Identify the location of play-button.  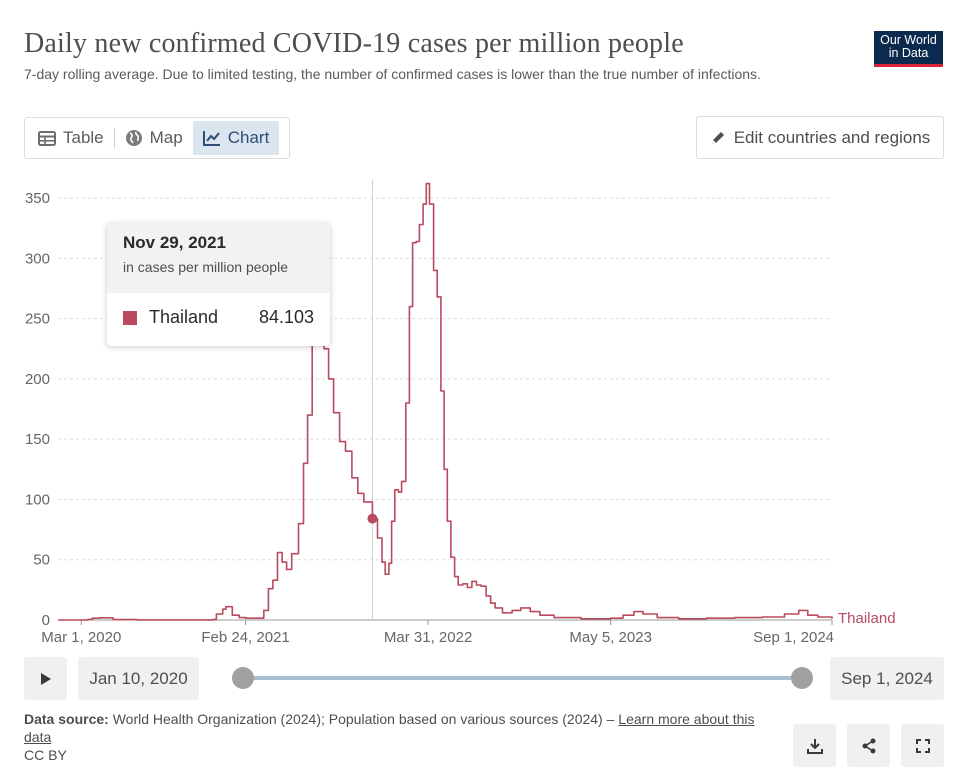
(45, 678).